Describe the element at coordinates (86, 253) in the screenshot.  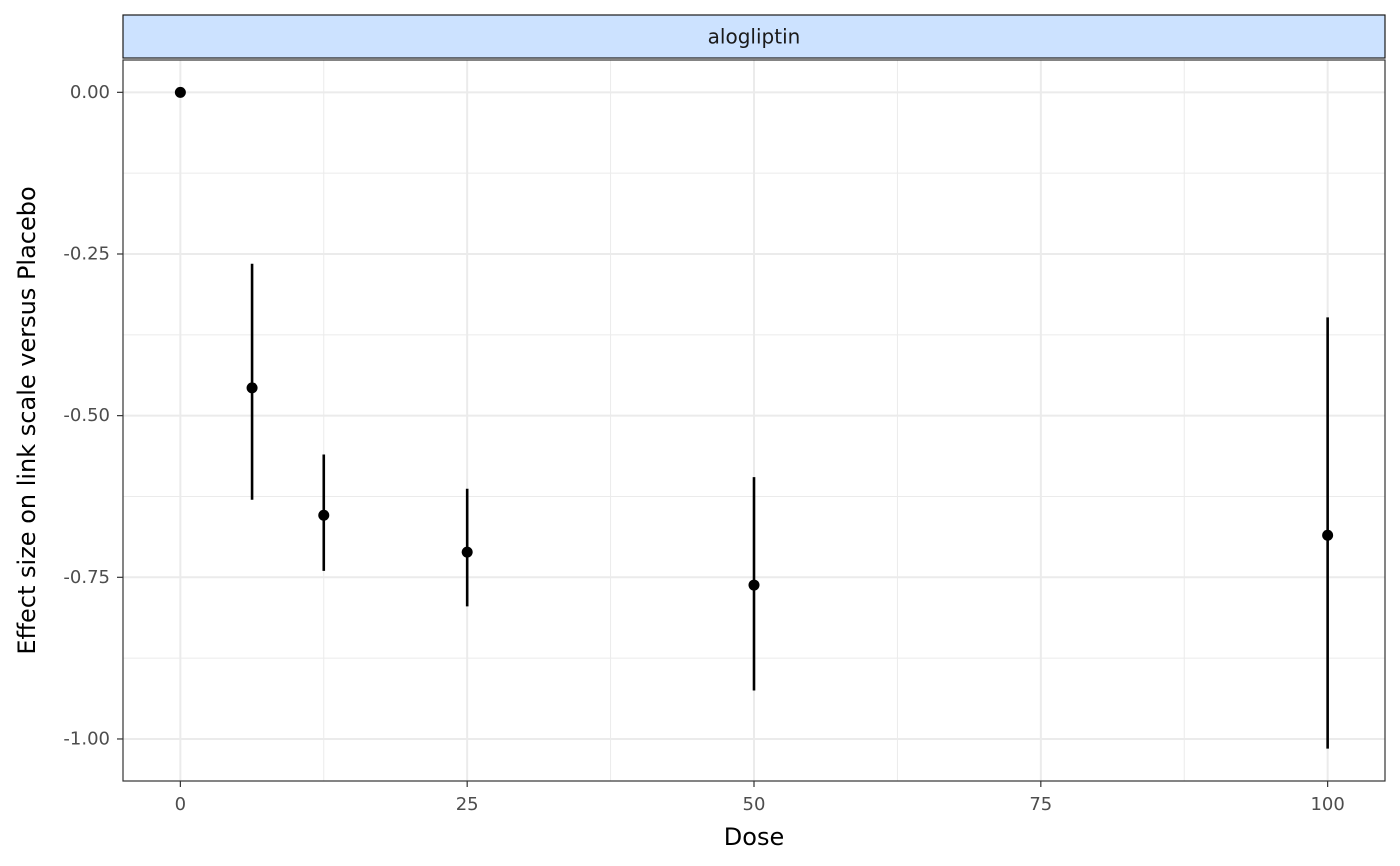
I see `y-tick-label: -0.25` at that location.